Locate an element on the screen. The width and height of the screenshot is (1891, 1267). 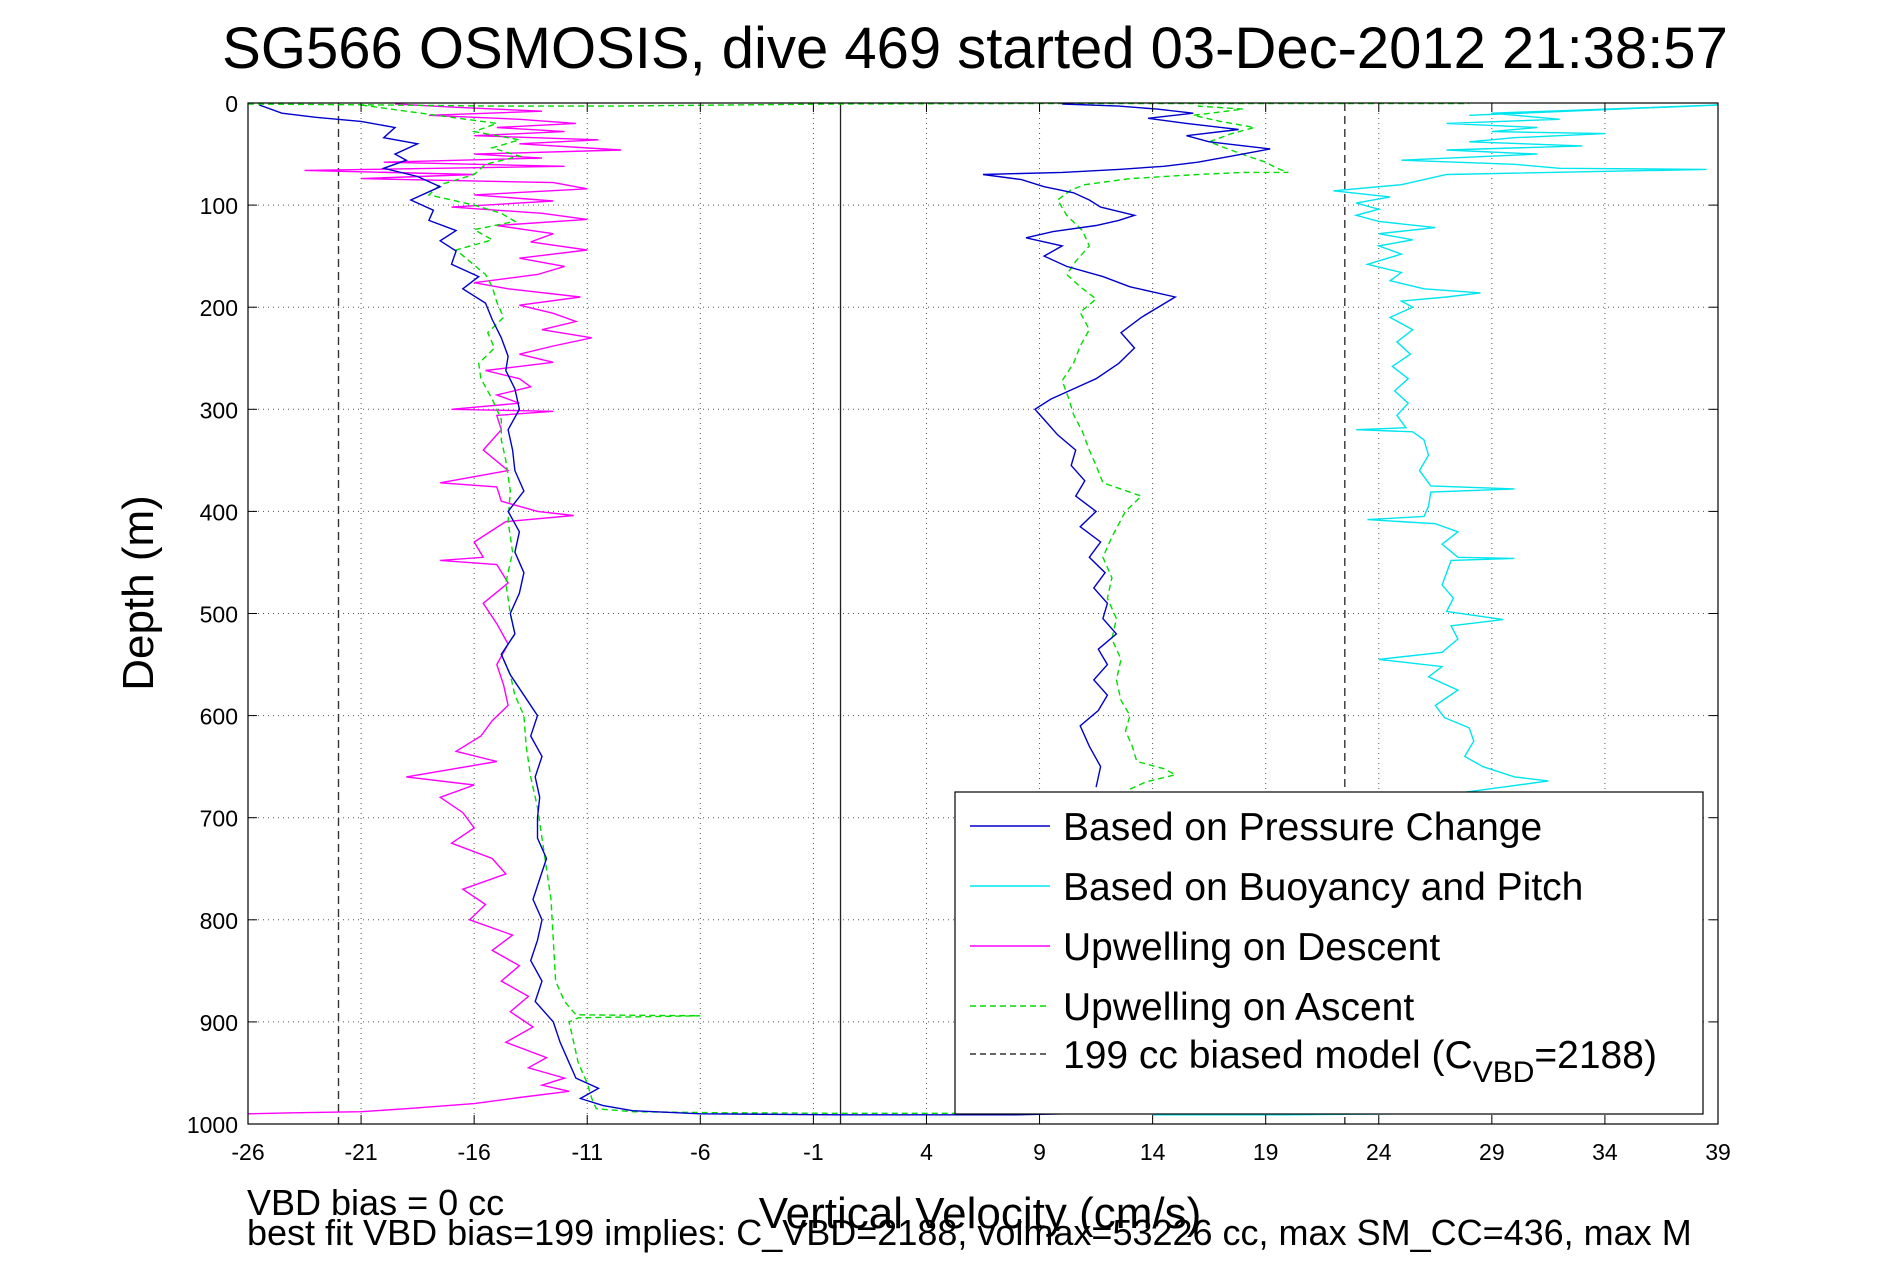
x-tick-label: -1 is located at coordinates (813, 1152).